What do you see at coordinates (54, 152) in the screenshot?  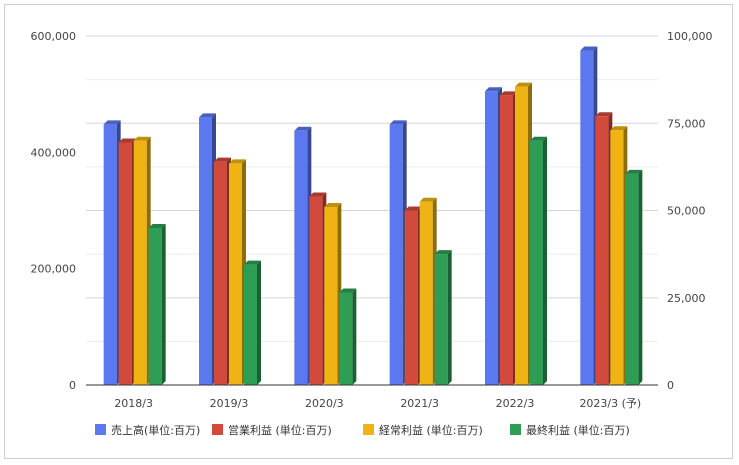 I see `left-axis-tick-label: 400,000` at bounding box center [54, 152].